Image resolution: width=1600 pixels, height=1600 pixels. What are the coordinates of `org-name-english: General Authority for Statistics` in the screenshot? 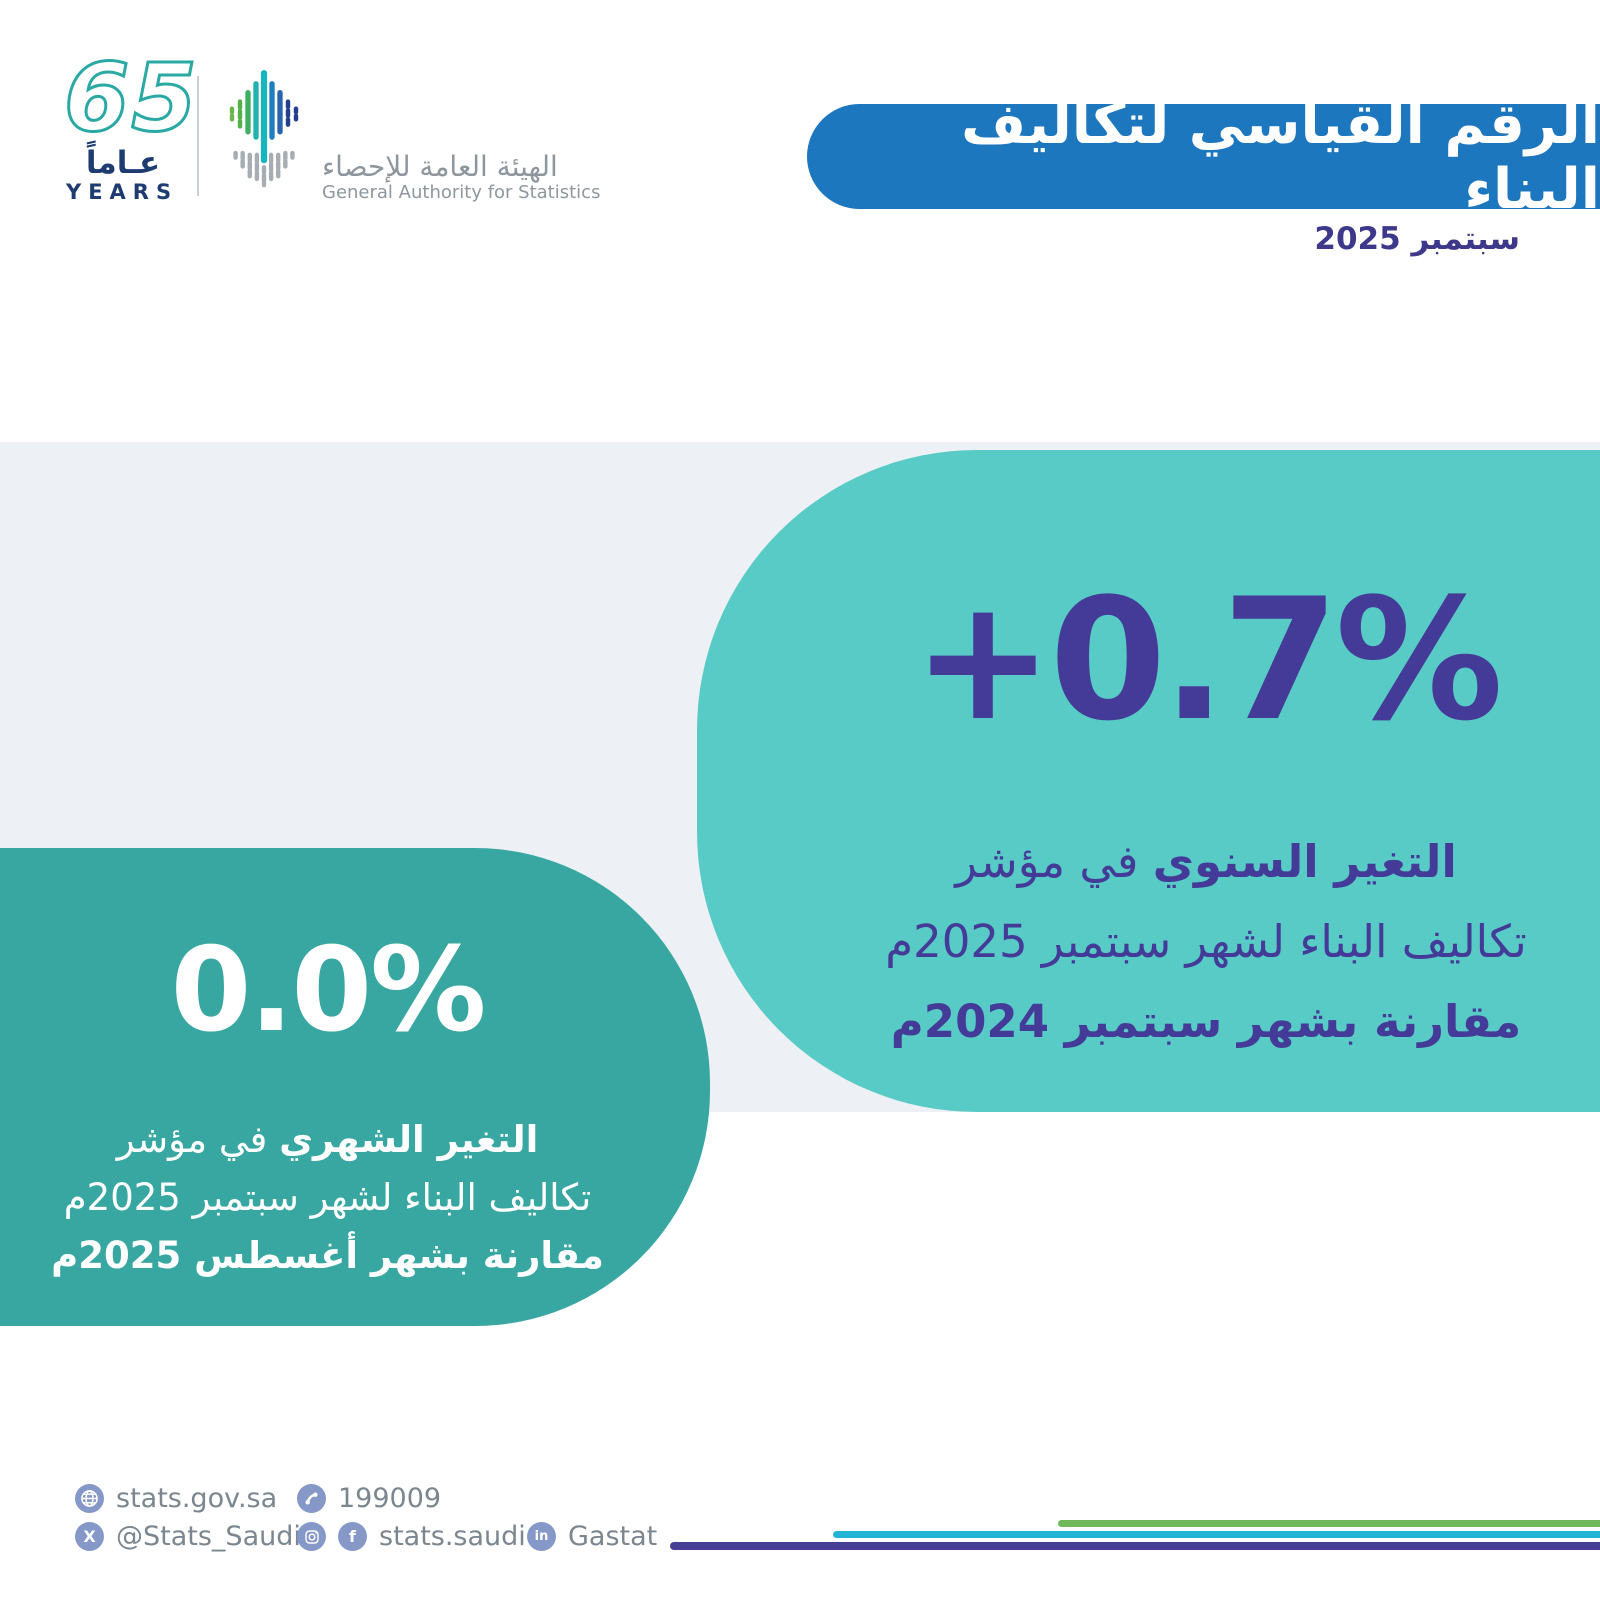 It's located at (461, 192).